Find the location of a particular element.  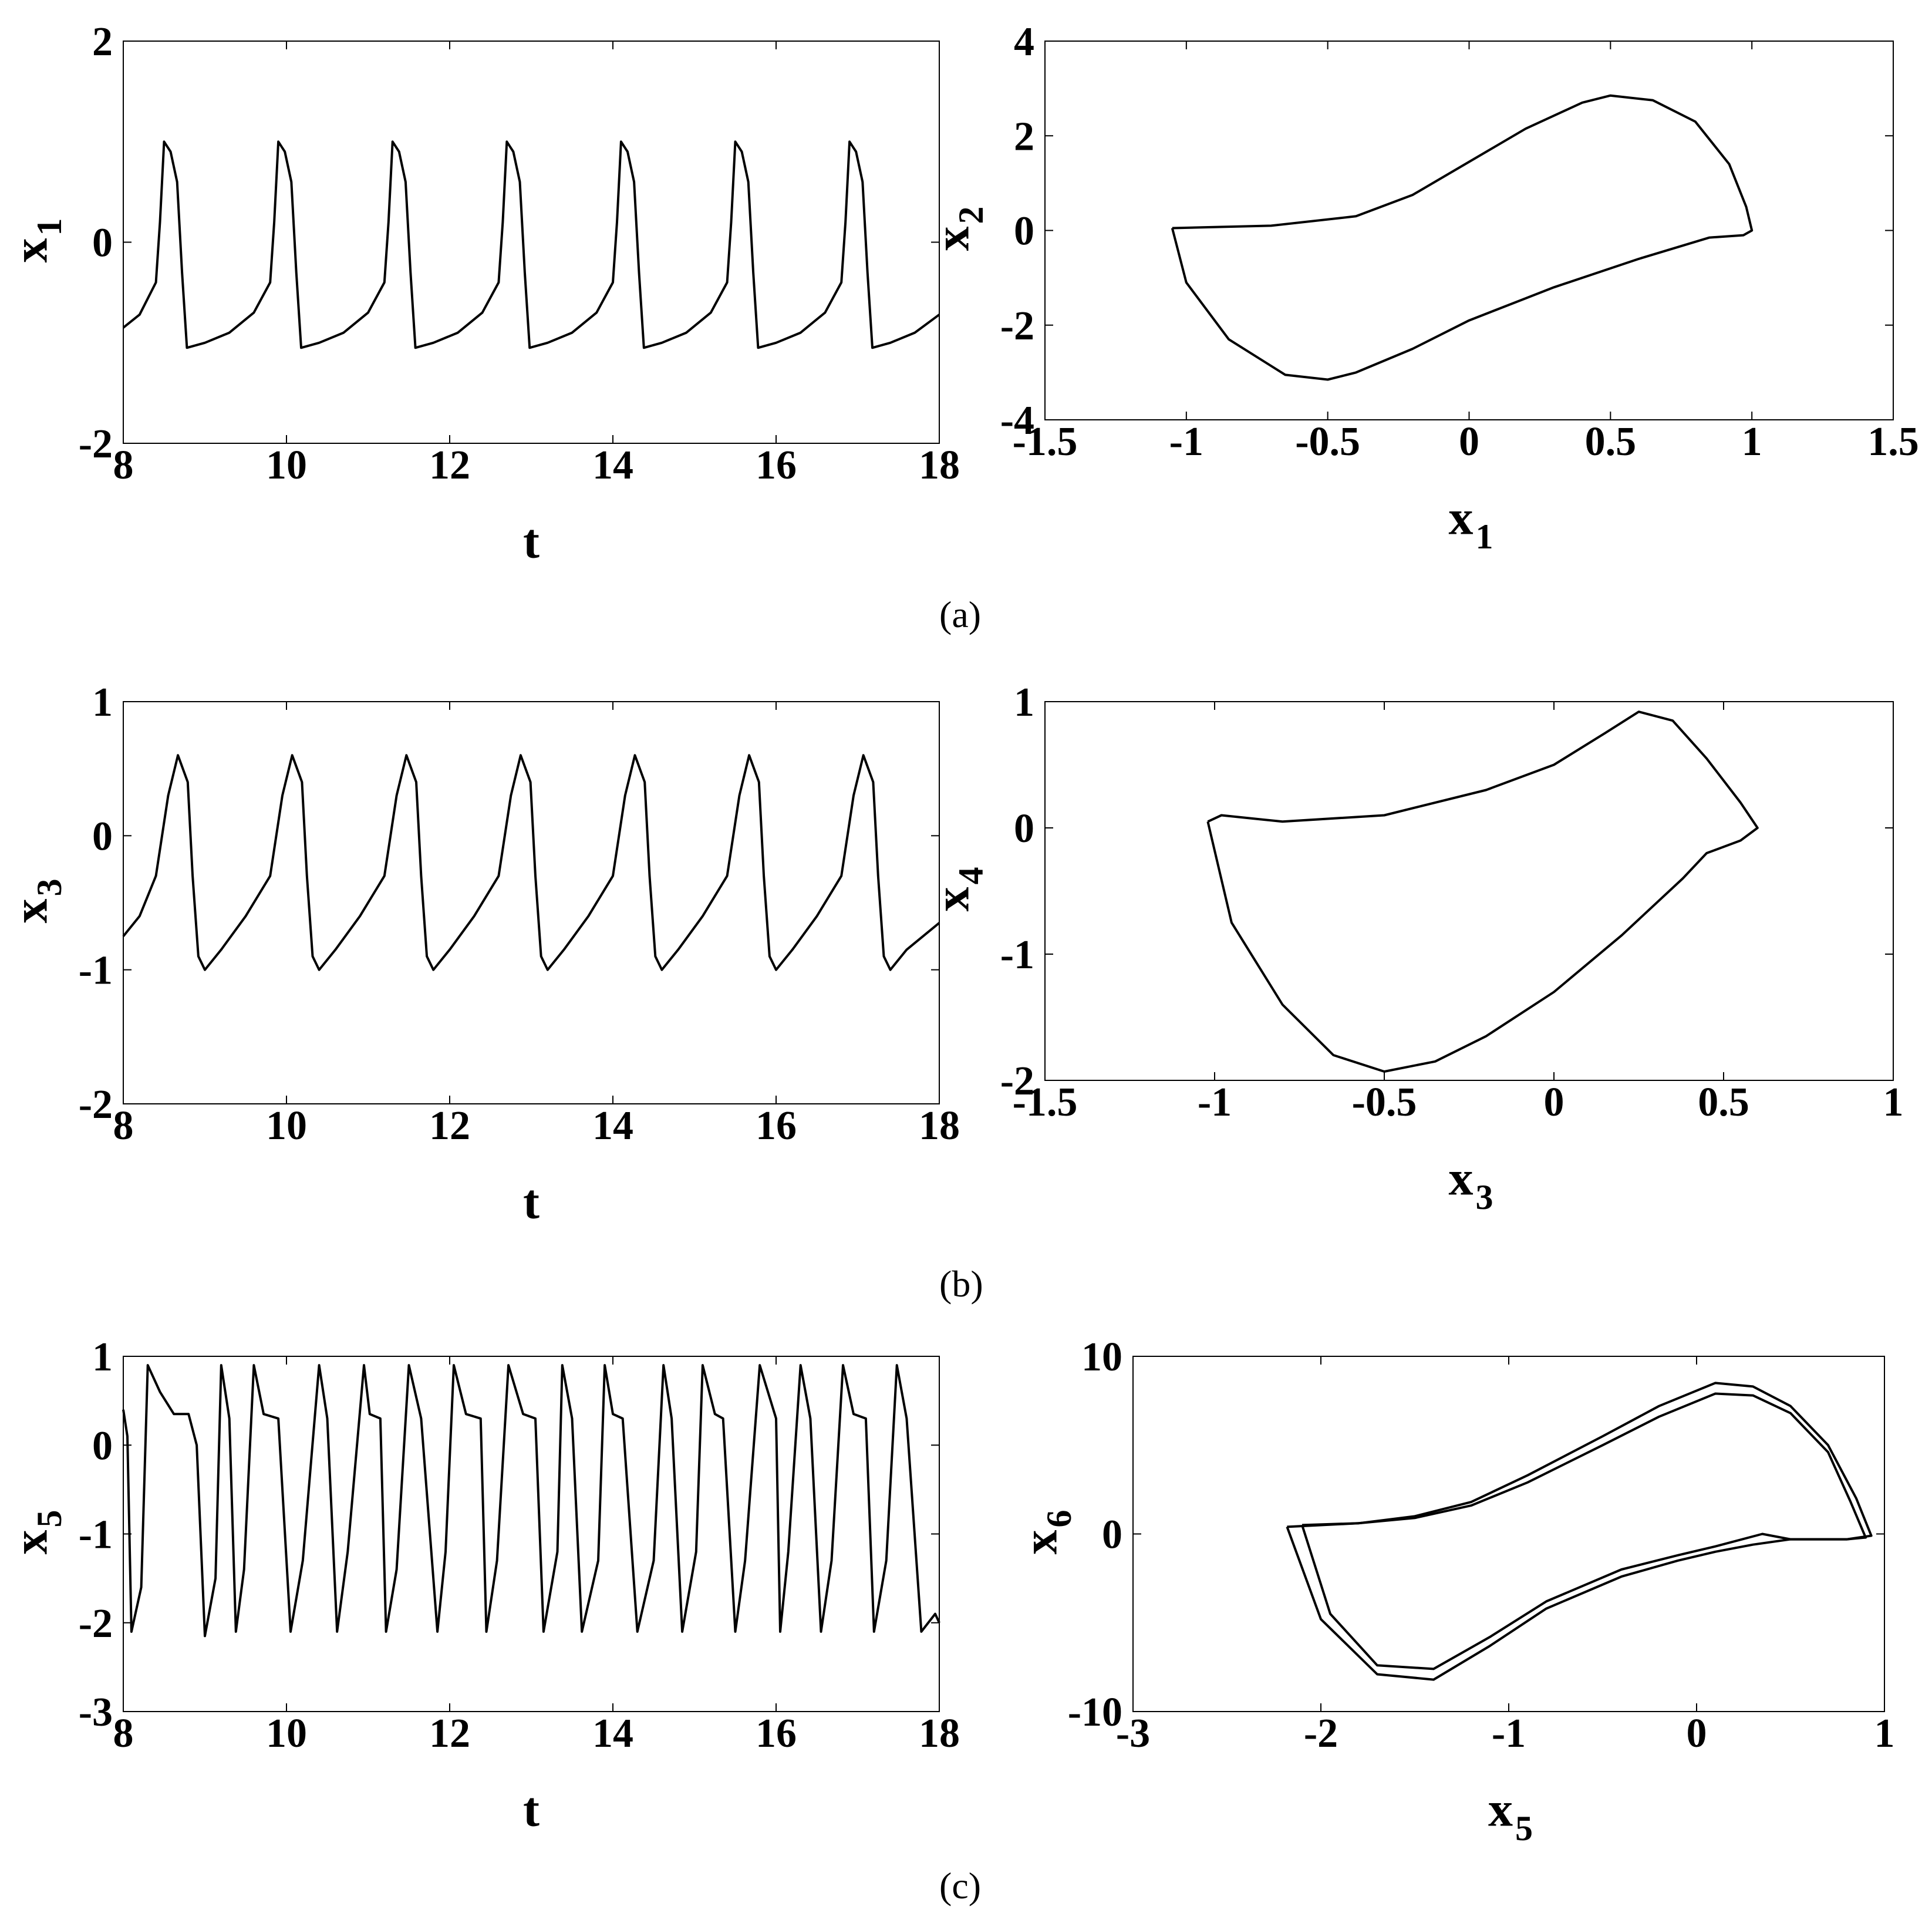

x-tick-label: -3 is located at coordinates (1133, 1733).